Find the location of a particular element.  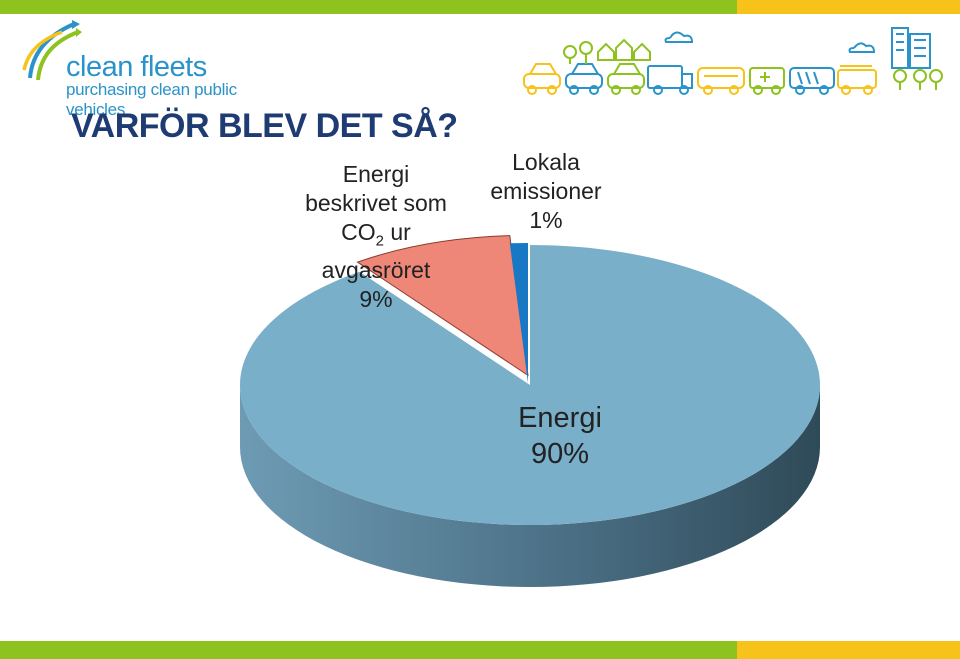

brand-name: clean fleets is located at coordinates (136, 67).